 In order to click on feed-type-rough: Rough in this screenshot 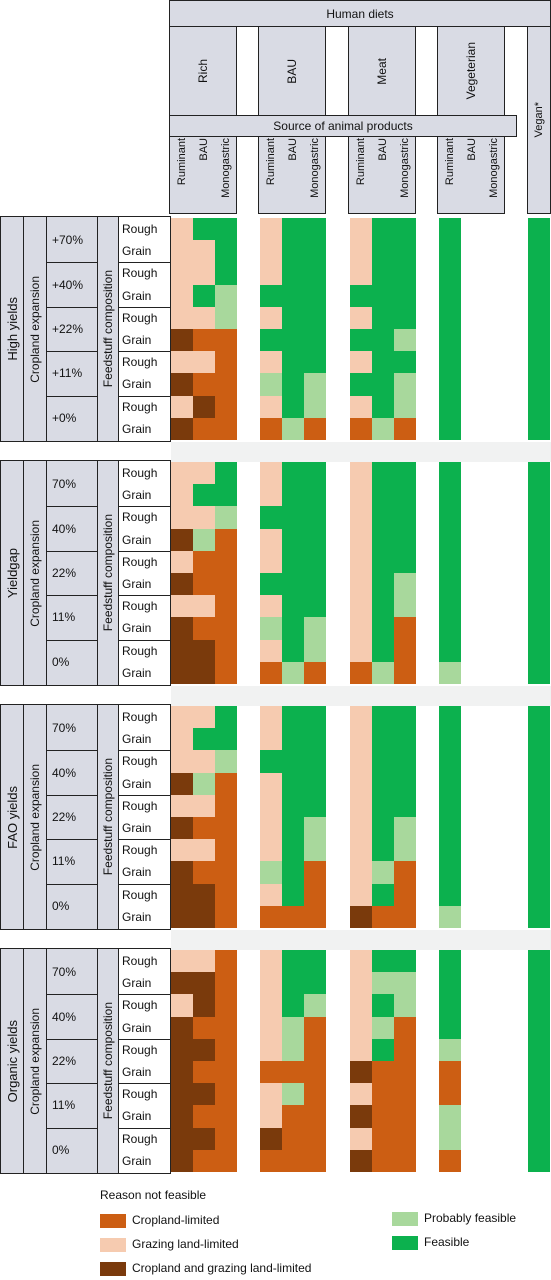, I will do `click(140, 362)`.